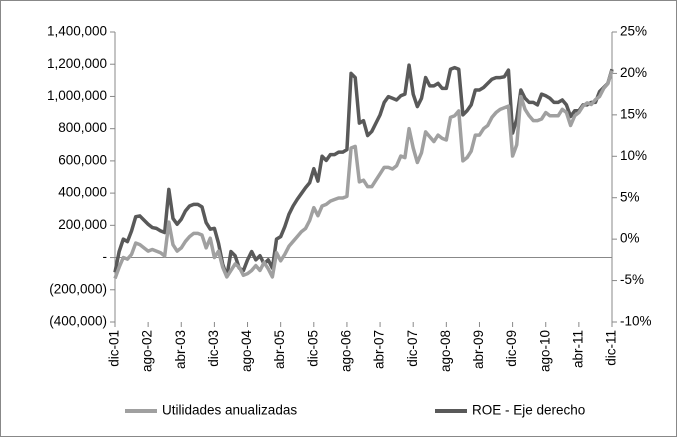 This screenshot has width=677, height=442. What do you see at coordinates (246, 351) in the screenshot?
I see `x-tick-label: ago-04` at bounding box center [246, 351].